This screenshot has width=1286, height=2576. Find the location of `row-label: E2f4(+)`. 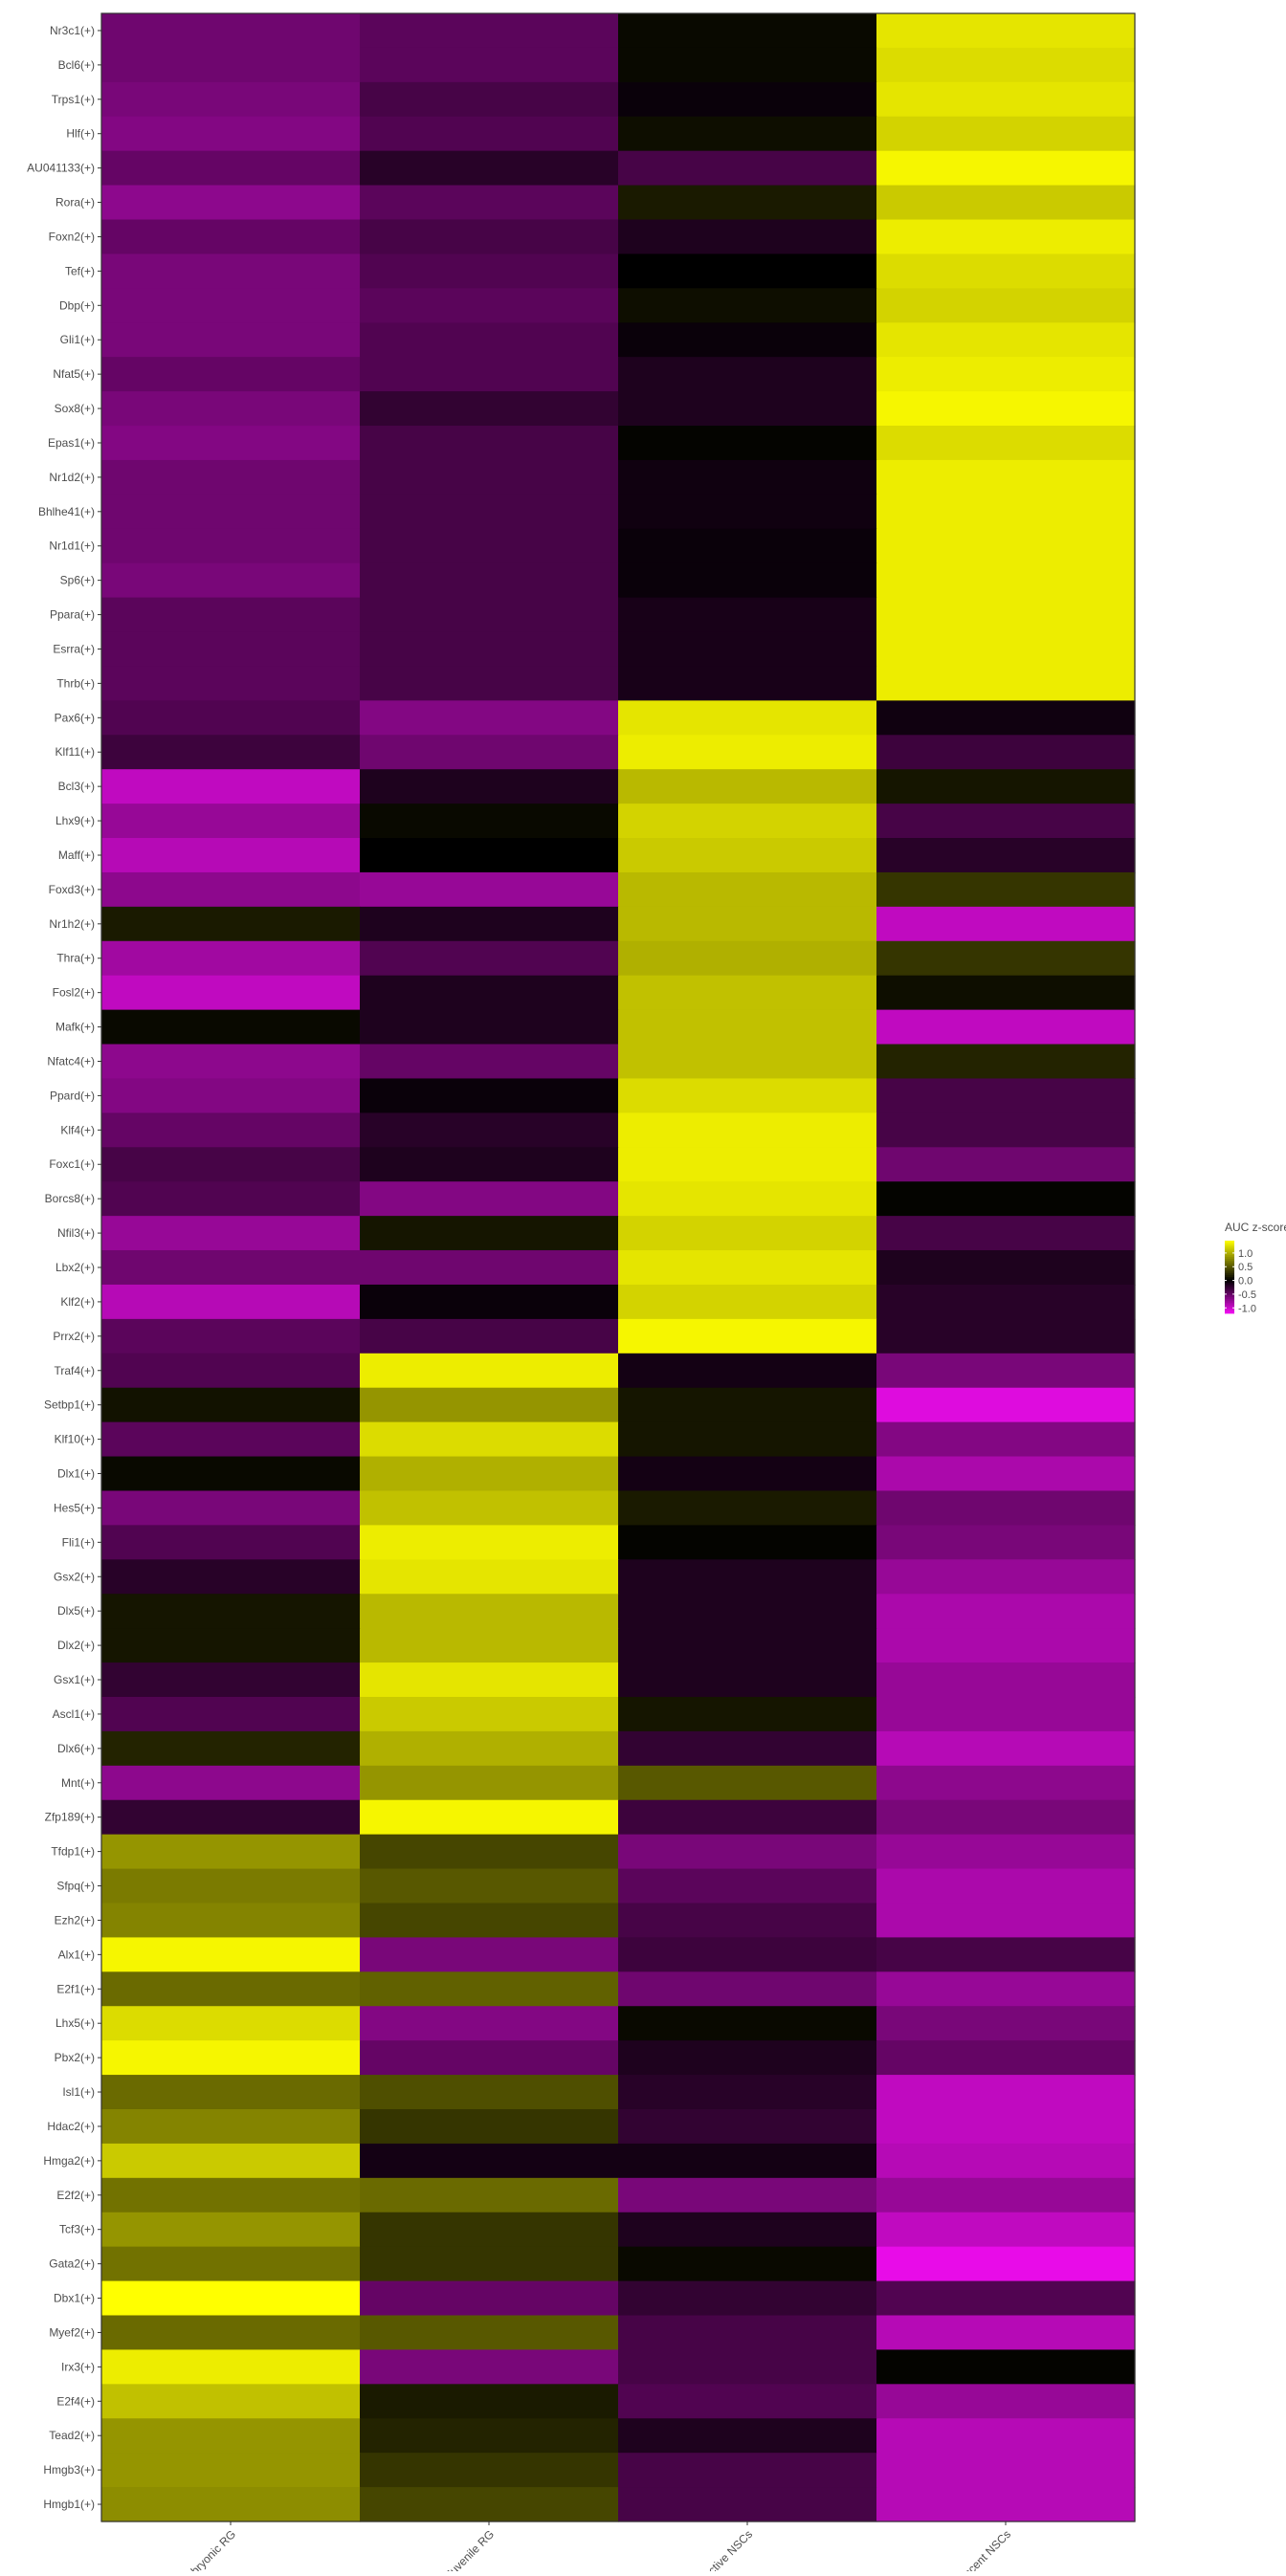

row-label: E2f4(+) is located at coordinates (76, 2401).